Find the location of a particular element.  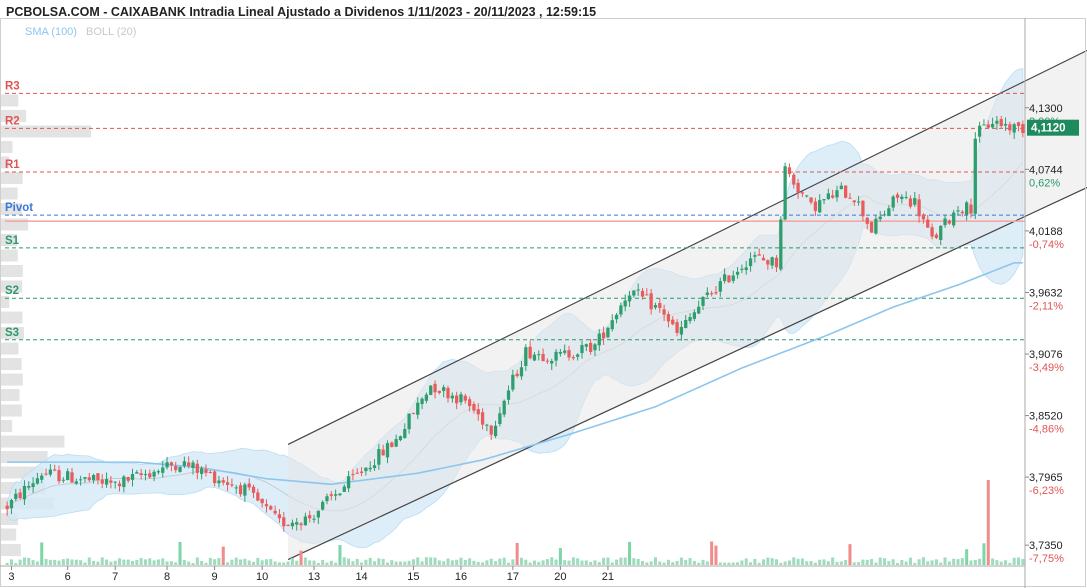

volume-bars is located at coordinates (515, 522).